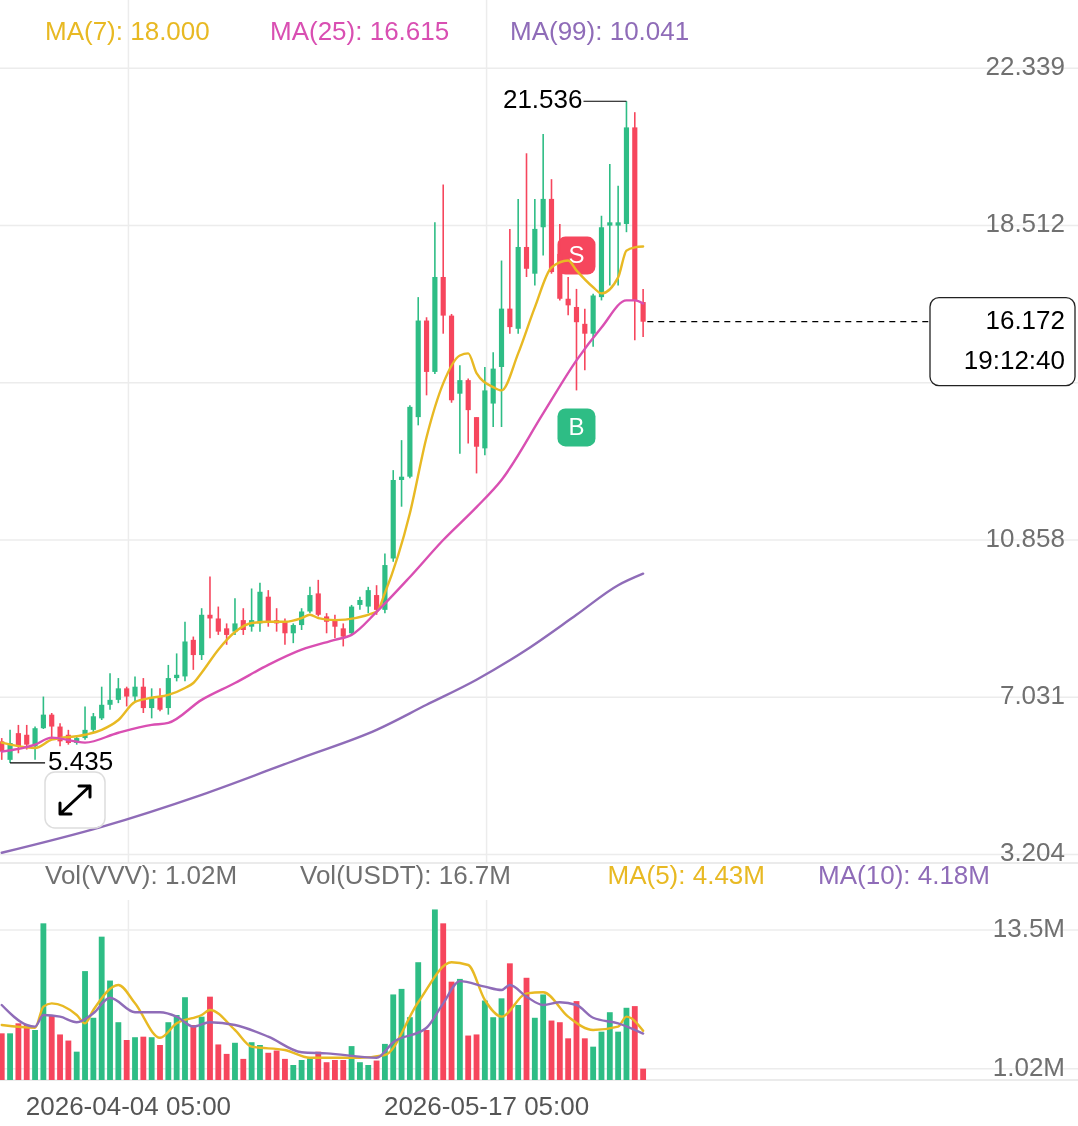 The width and height of the screenshot is (1078, 1126). Describe the element at coordinates (576, 254) in the screenshot. I see `annotation: S` at that location.